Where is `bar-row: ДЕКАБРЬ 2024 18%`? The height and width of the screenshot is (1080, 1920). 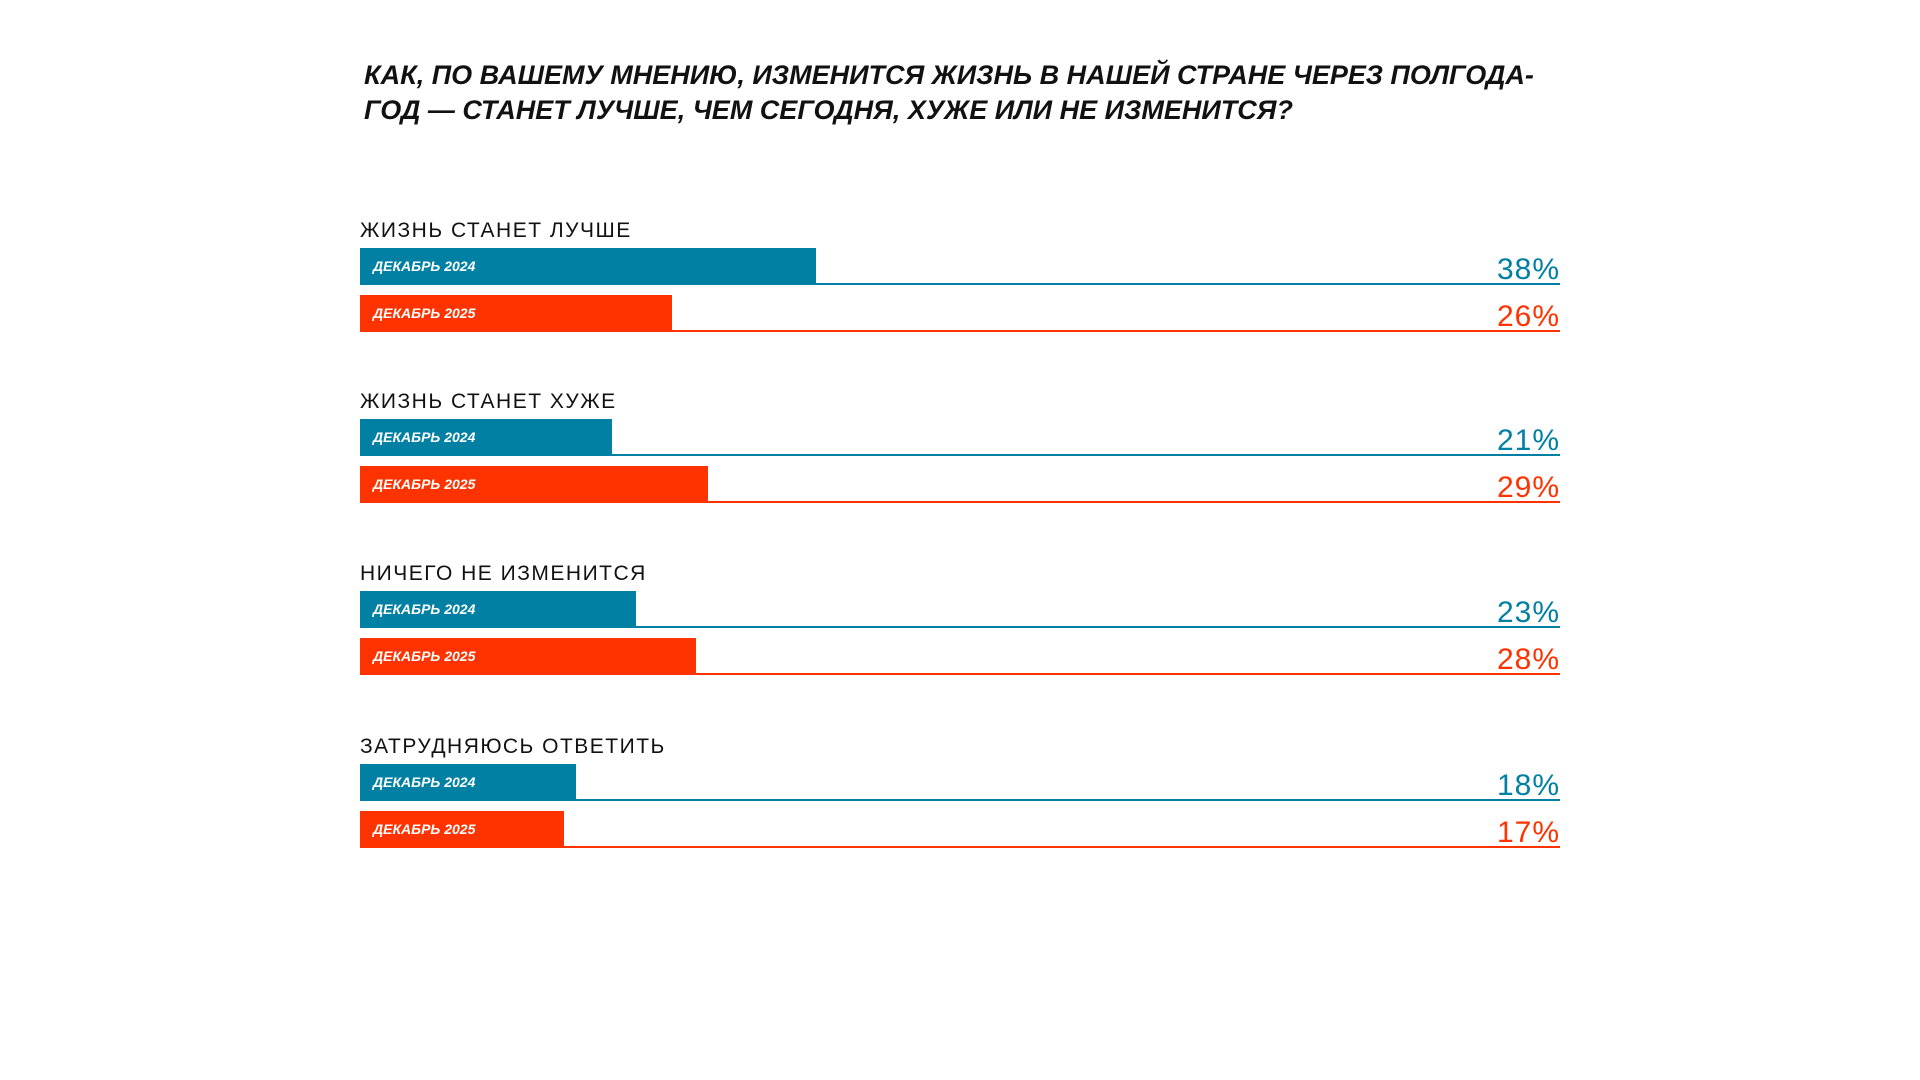
bar-row: ДЕКАБРЬ 2024 18% is located at coordinates (960, 783).